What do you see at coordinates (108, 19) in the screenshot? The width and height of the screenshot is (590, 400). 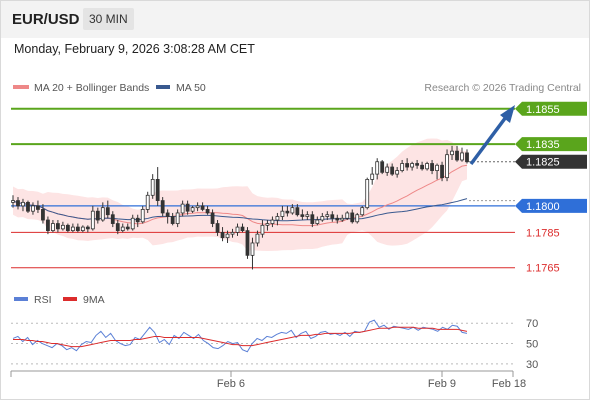 I see `timeframe-button: 30 MIN` at bounding box center [108, 19].